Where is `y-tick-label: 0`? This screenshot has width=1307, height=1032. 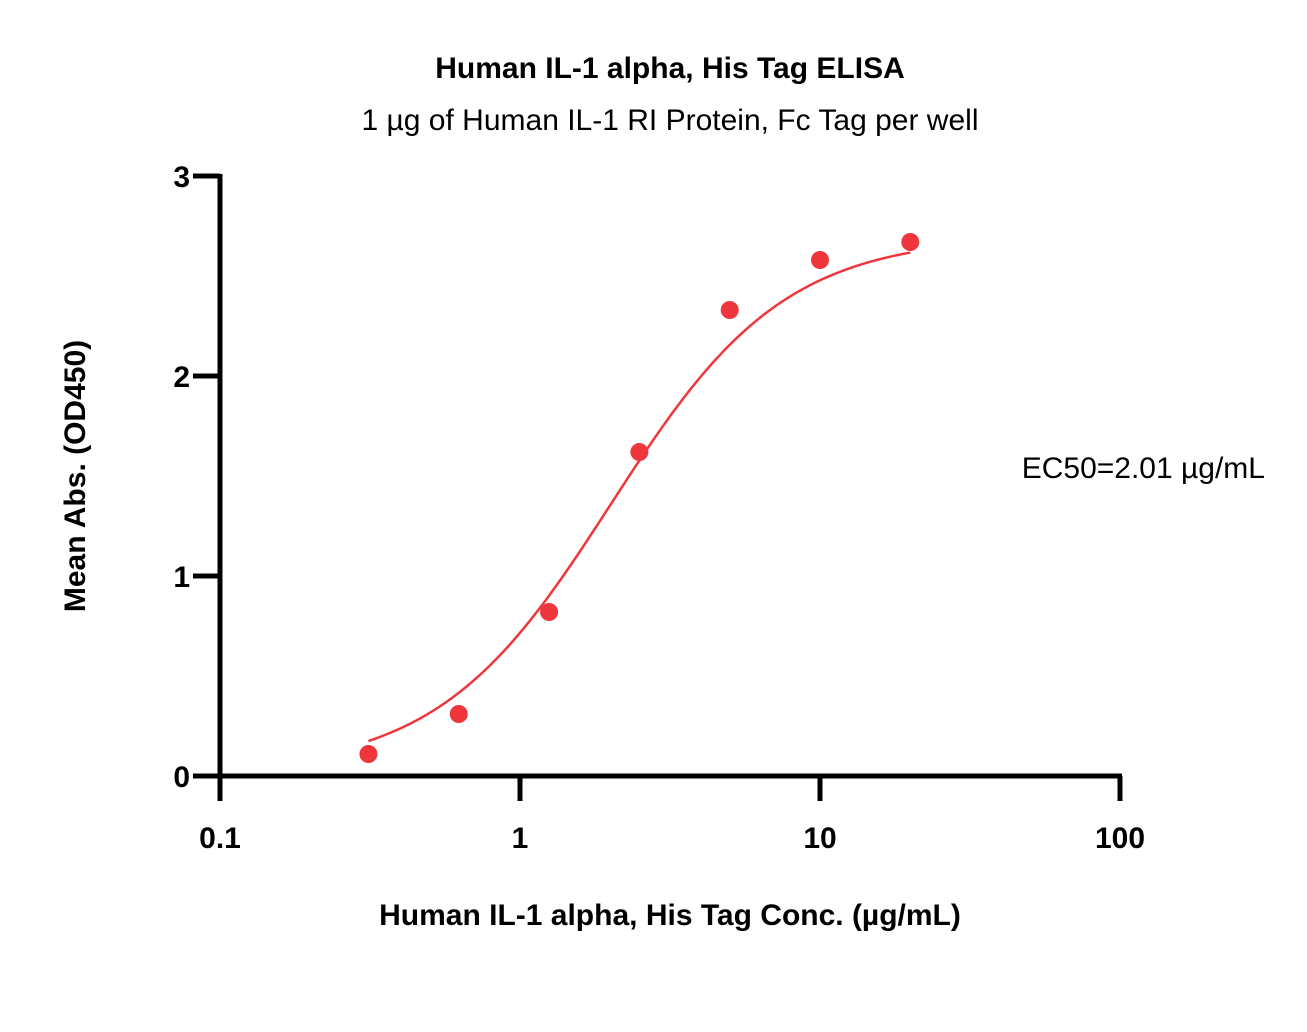 y-tick-label: 0 is located at coordinates (181, 777).